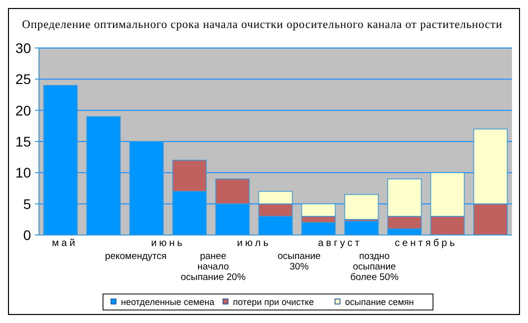  I want to click on legend-label: осыпание семян, so click(379, 302).